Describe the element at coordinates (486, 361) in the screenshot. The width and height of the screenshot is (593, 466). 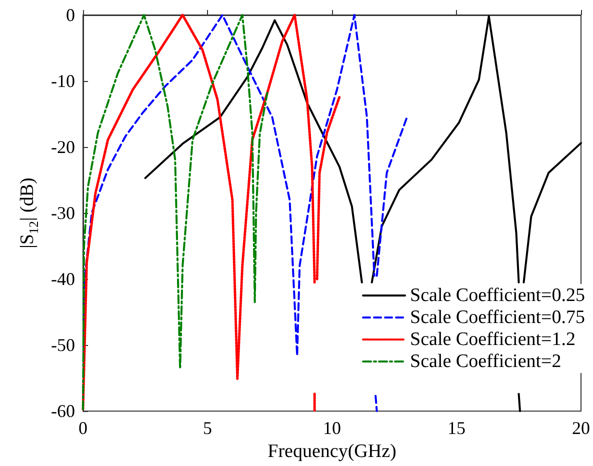
I see `legend-label: Scale Coefficient=2` at that location.